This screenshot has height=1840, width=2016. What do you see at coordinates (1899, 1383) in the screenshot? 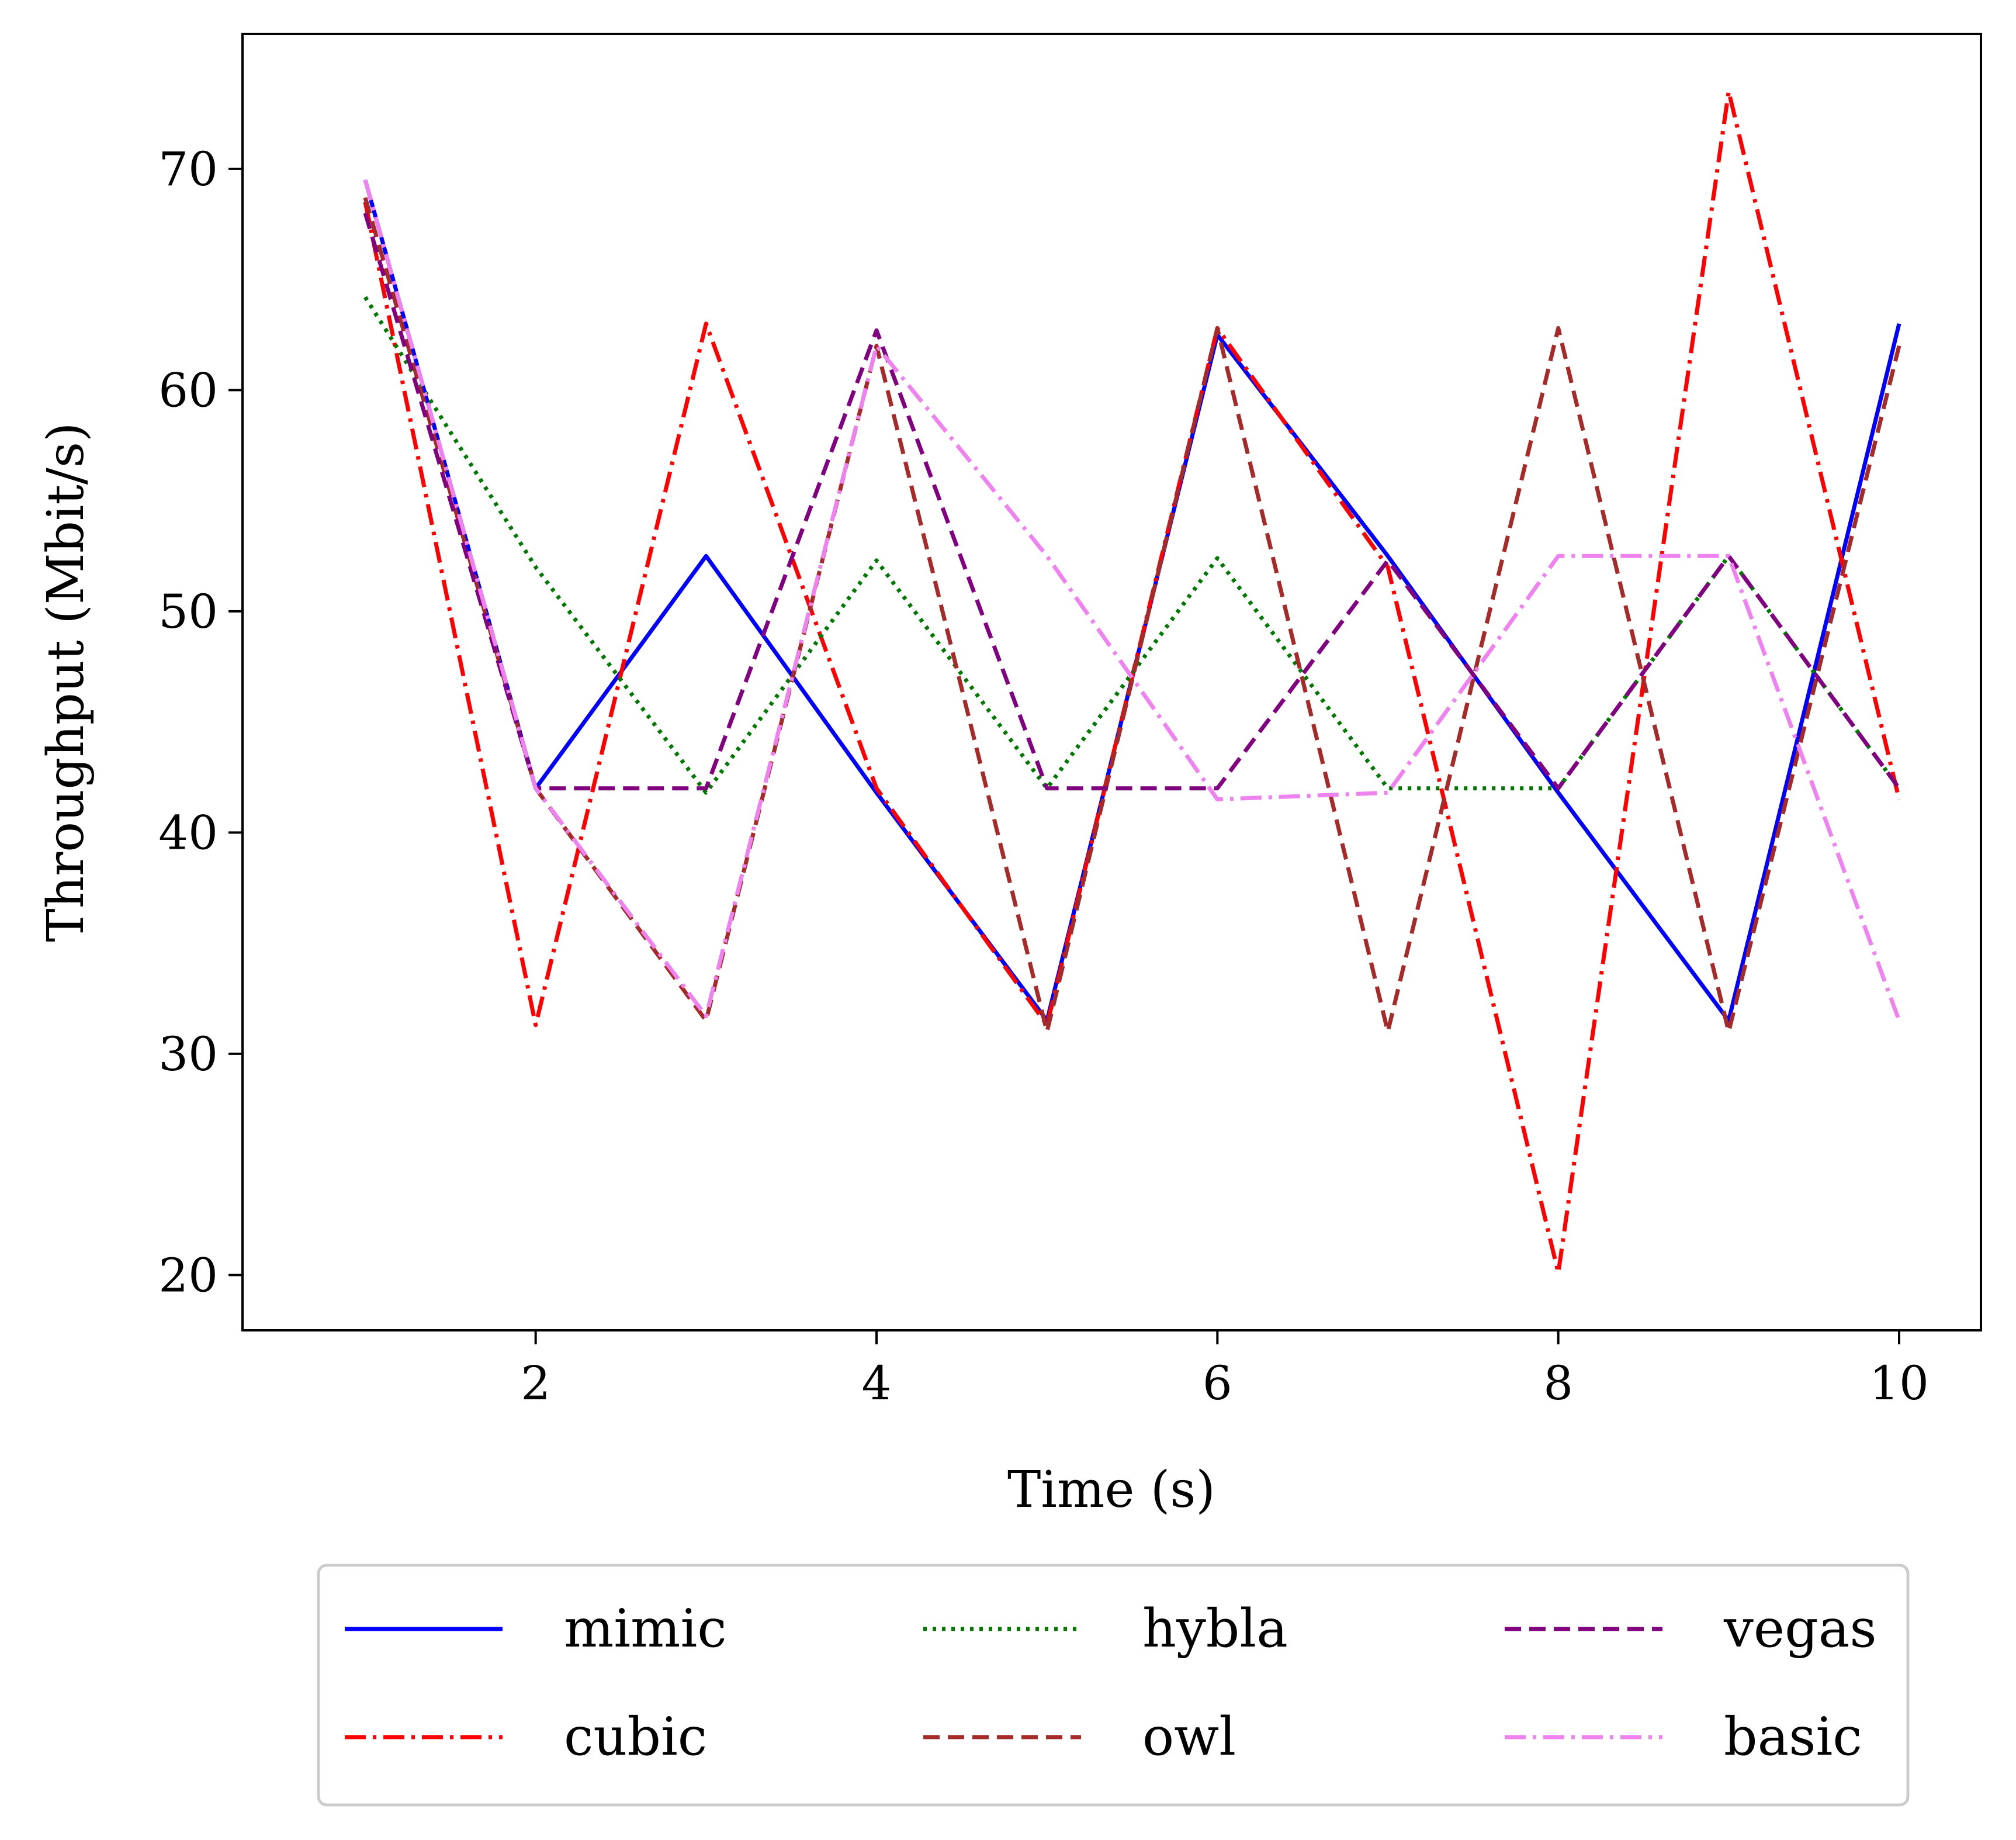
I see `x-tick-label: 10` at bounding box center [1899, 1383].